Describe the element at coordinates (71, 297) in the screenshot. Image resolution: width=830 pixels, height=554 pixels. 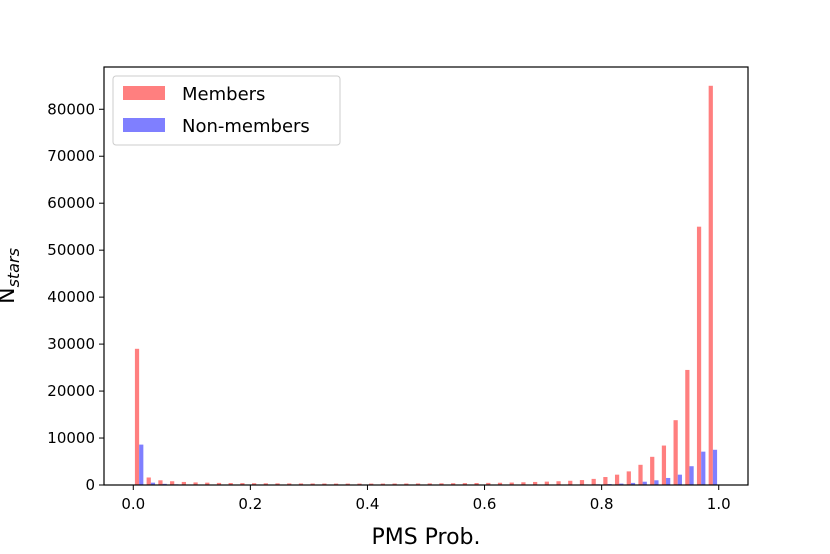
I see `y-tick-label: 40000` at that location.